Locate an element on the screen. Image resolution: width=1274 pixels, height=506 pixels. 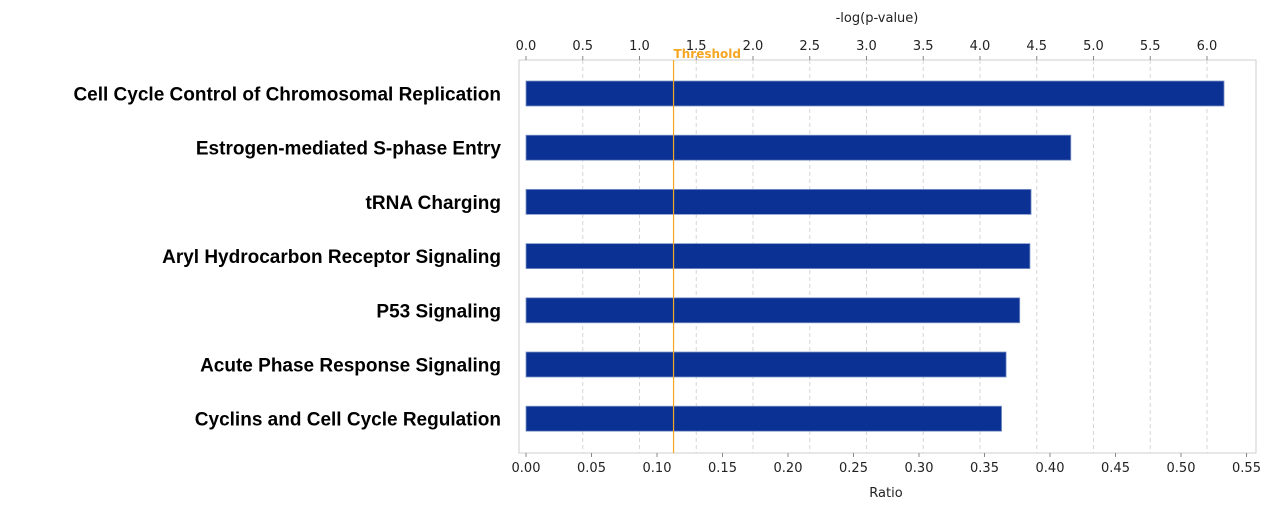
top-tick-label: 5.5 is located at coordinates (1150, 46).